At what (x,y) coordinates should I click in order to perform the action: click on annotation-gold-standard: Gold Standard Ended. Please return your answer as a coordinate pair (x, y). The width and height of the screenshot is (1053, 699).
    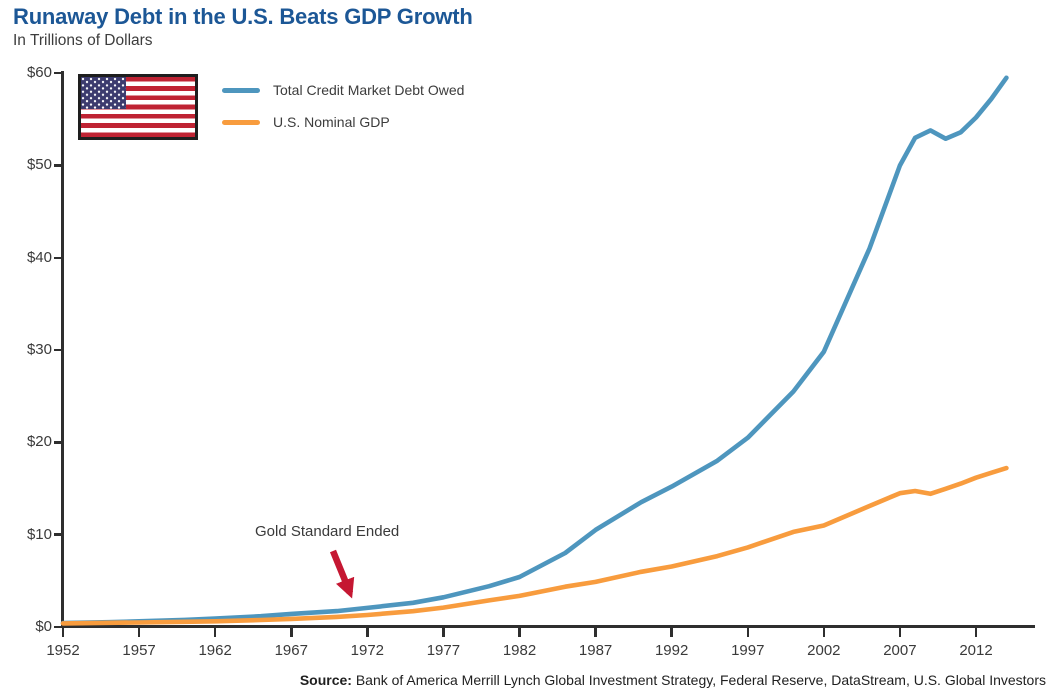
    Looking at the image, I should click on (327, 531).